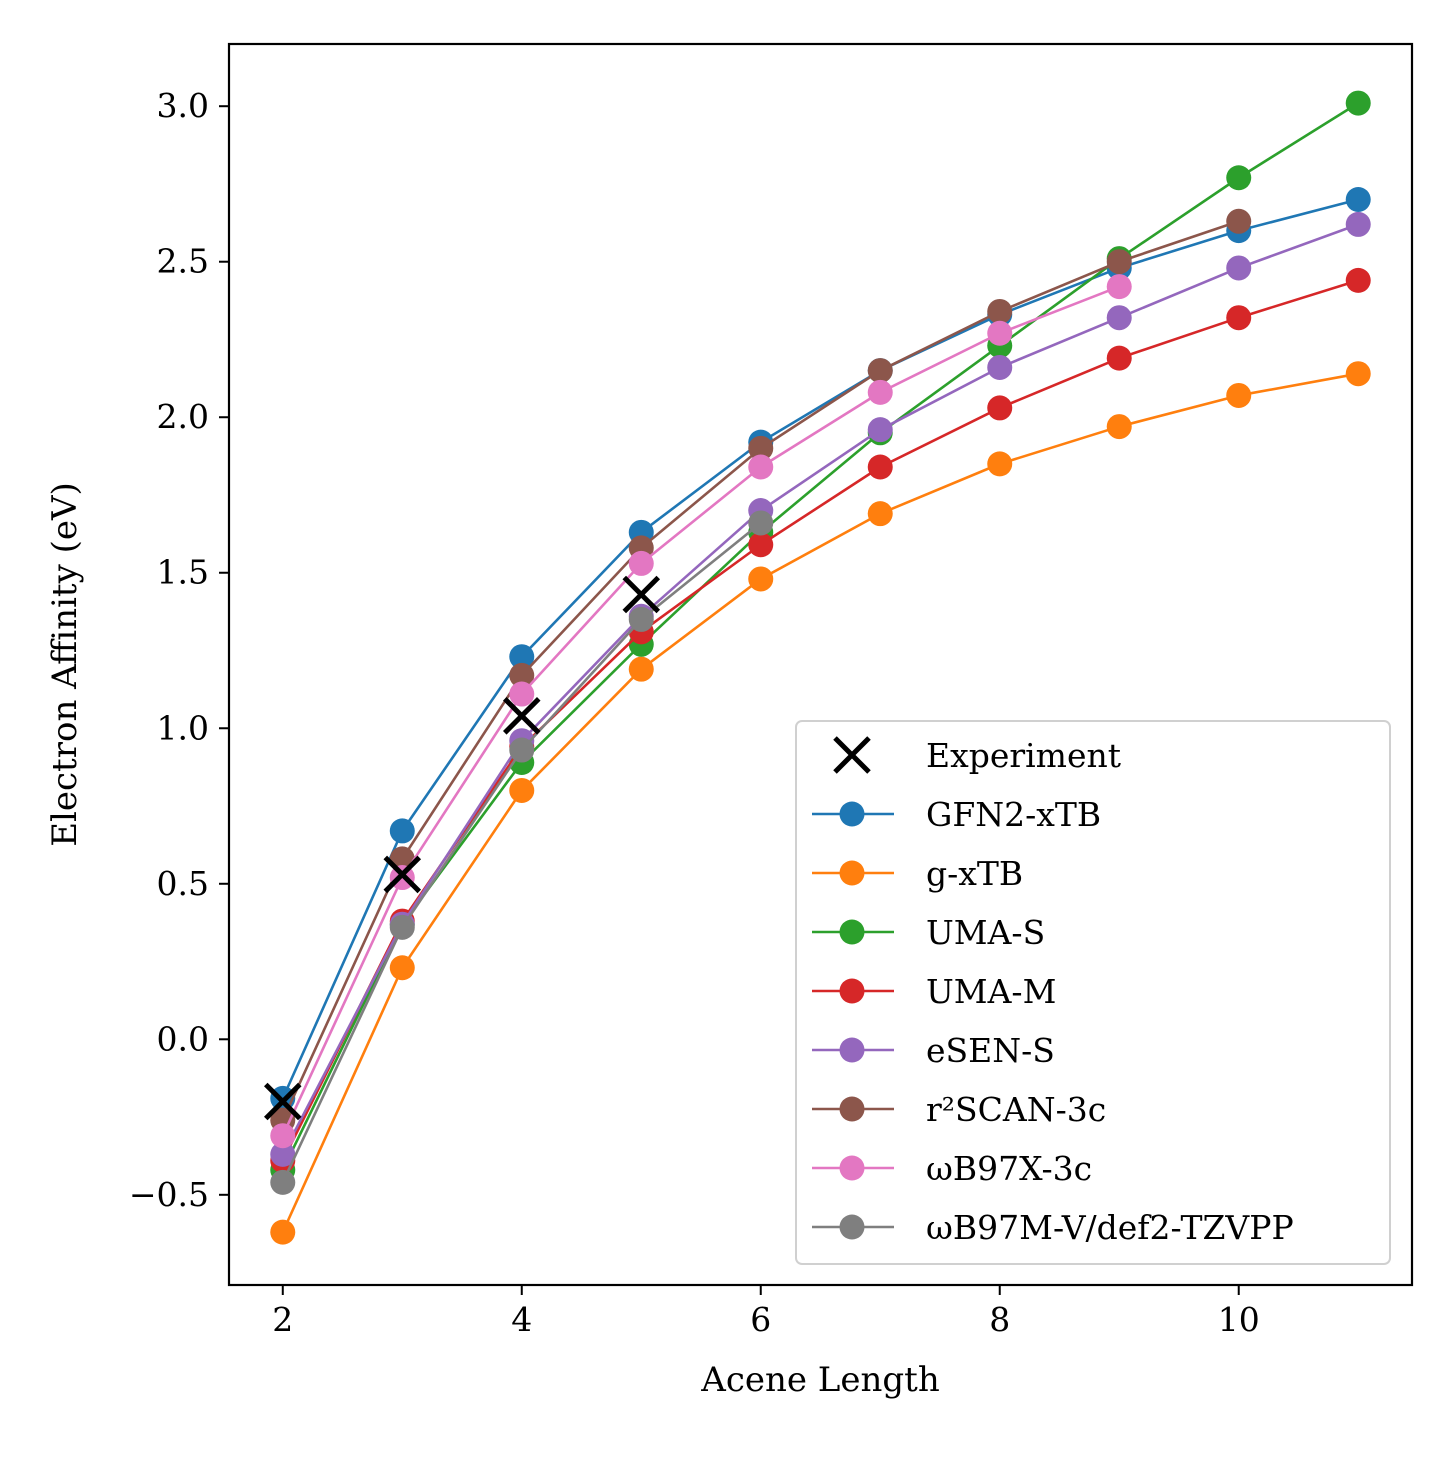 Image resolution: width=1456 pixels, height=1460 pixels. Describe the element at coordinates (183, 261) in the screenshot. I see `y-tick-label: 2.5` at that location.